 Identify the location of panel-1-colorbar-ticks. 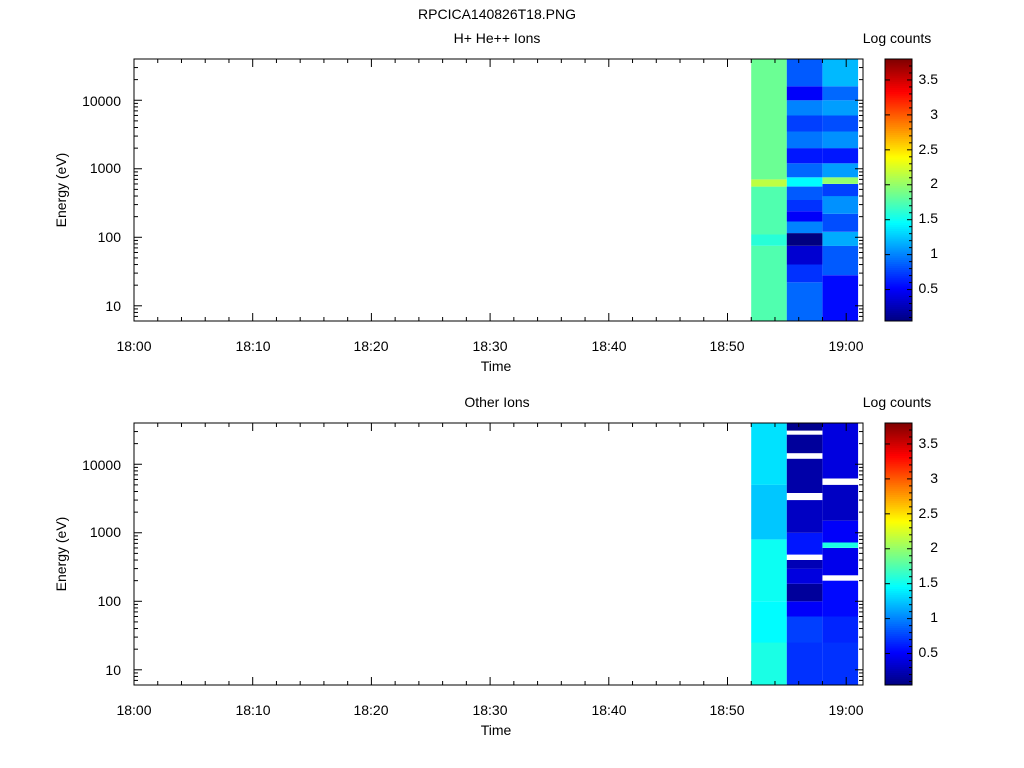
(898, 192).